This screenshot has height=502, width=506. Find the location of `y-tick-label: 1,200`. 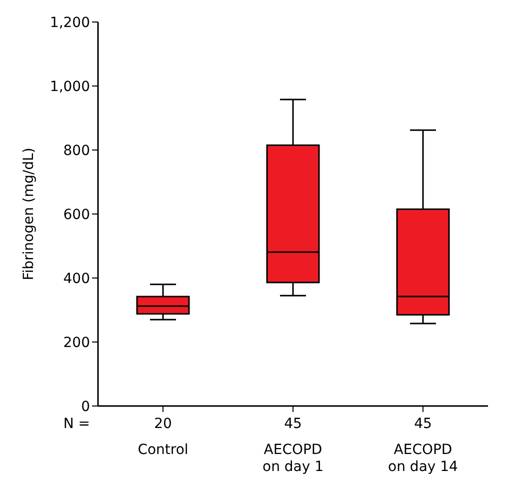

y-tick-label: 1,200 is located at coordinates (70, 22).